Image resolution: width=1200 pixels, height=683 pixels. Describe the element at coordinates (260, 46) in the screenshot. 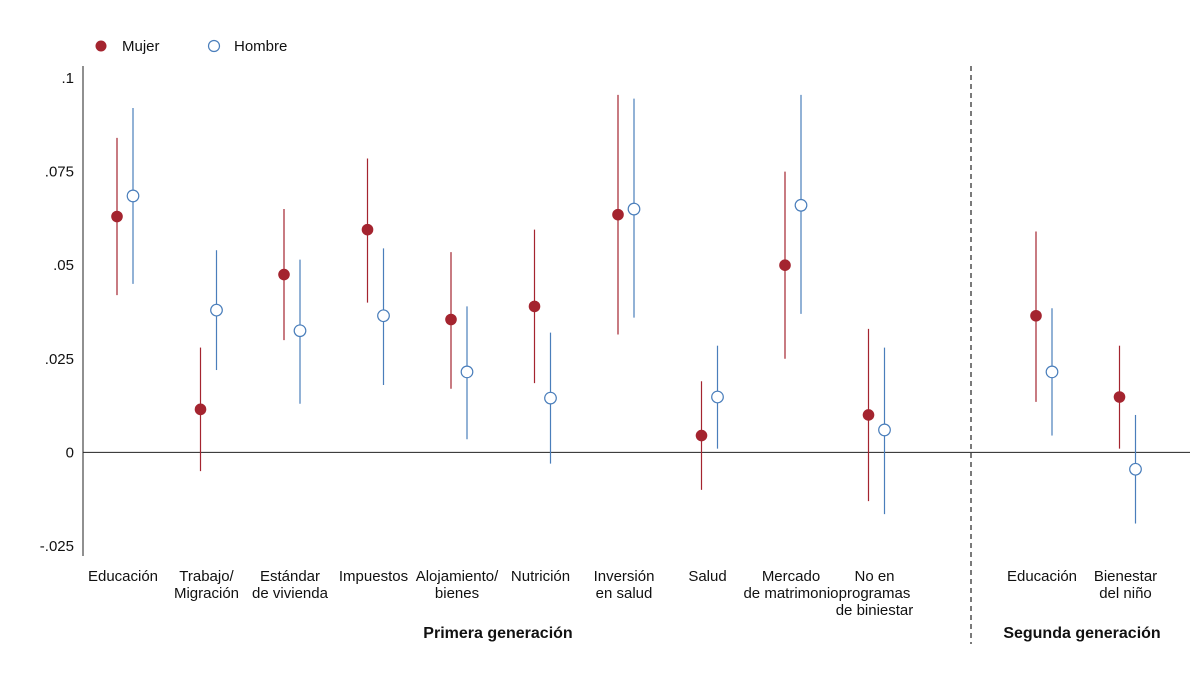

I see `legend-hombre-label: Hombre` at that location.